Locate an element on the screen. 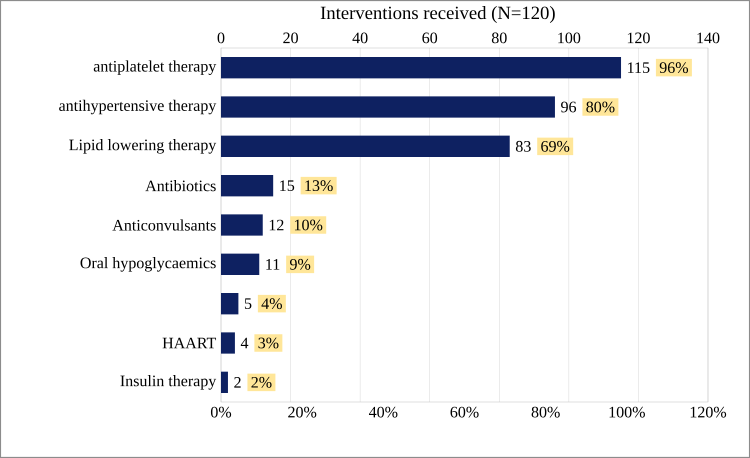 The height and width of the screenshot is (458, 750). data-label: 83 is located at coordinates (523, 146).